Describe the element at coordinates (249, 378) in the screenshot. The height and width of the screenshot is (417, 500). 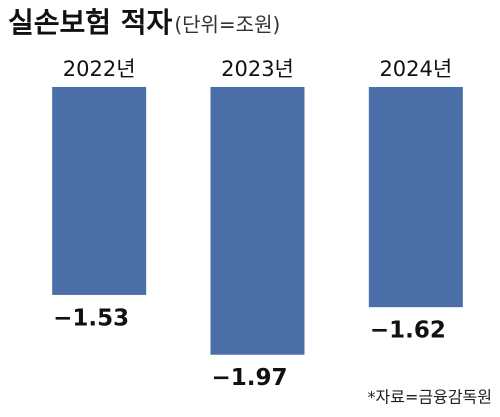
I see `value-label: −1.97` at that location.